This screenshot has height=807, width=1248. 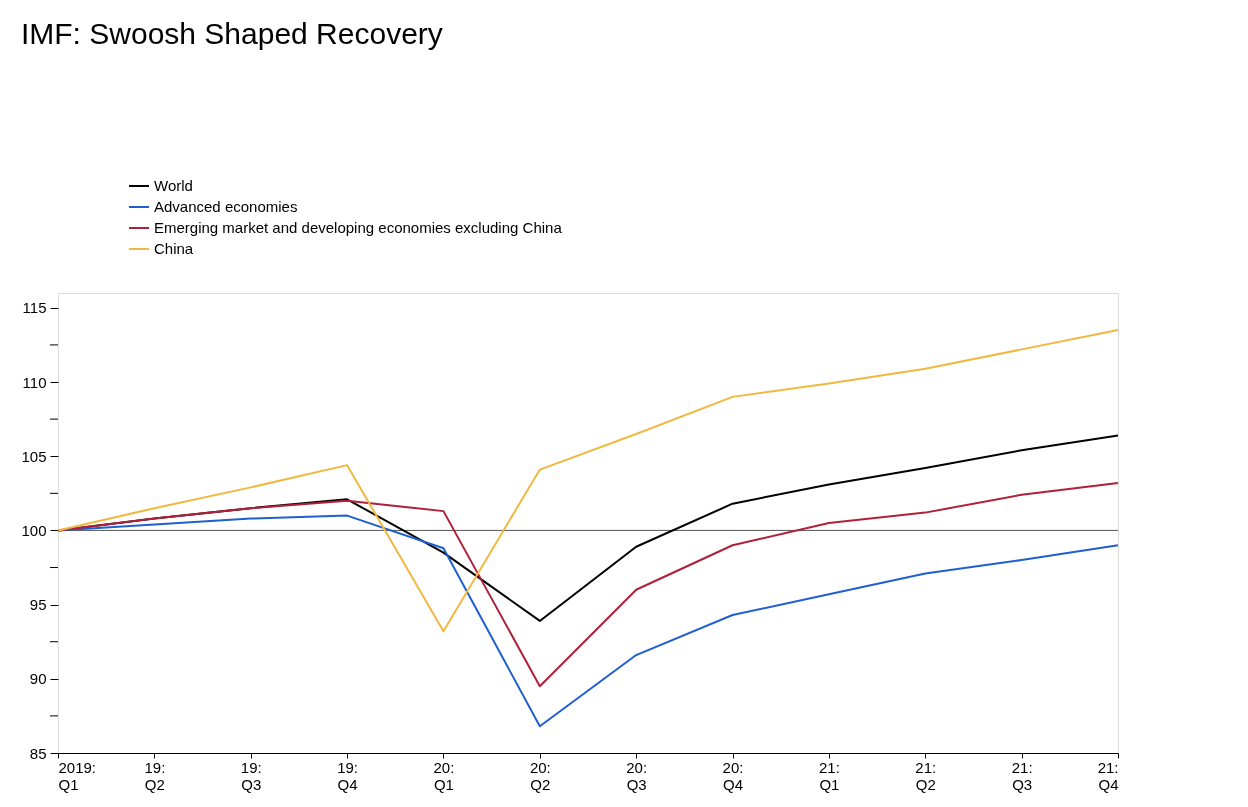 What do you see at coordinates (34, 308) in the screenshot?
I see `y-tick-label: 115` at bounding box center [34, 308].